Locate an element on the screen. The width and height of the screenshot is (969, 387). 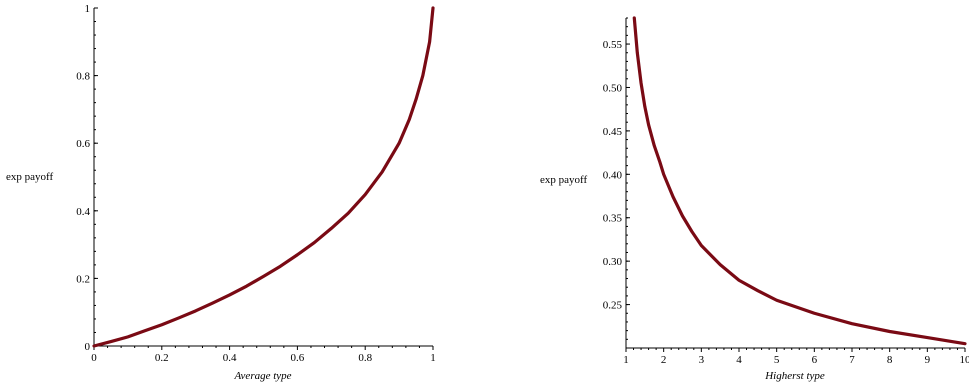
right-x-tick-label: 4 is located at coordinates (739, 360).